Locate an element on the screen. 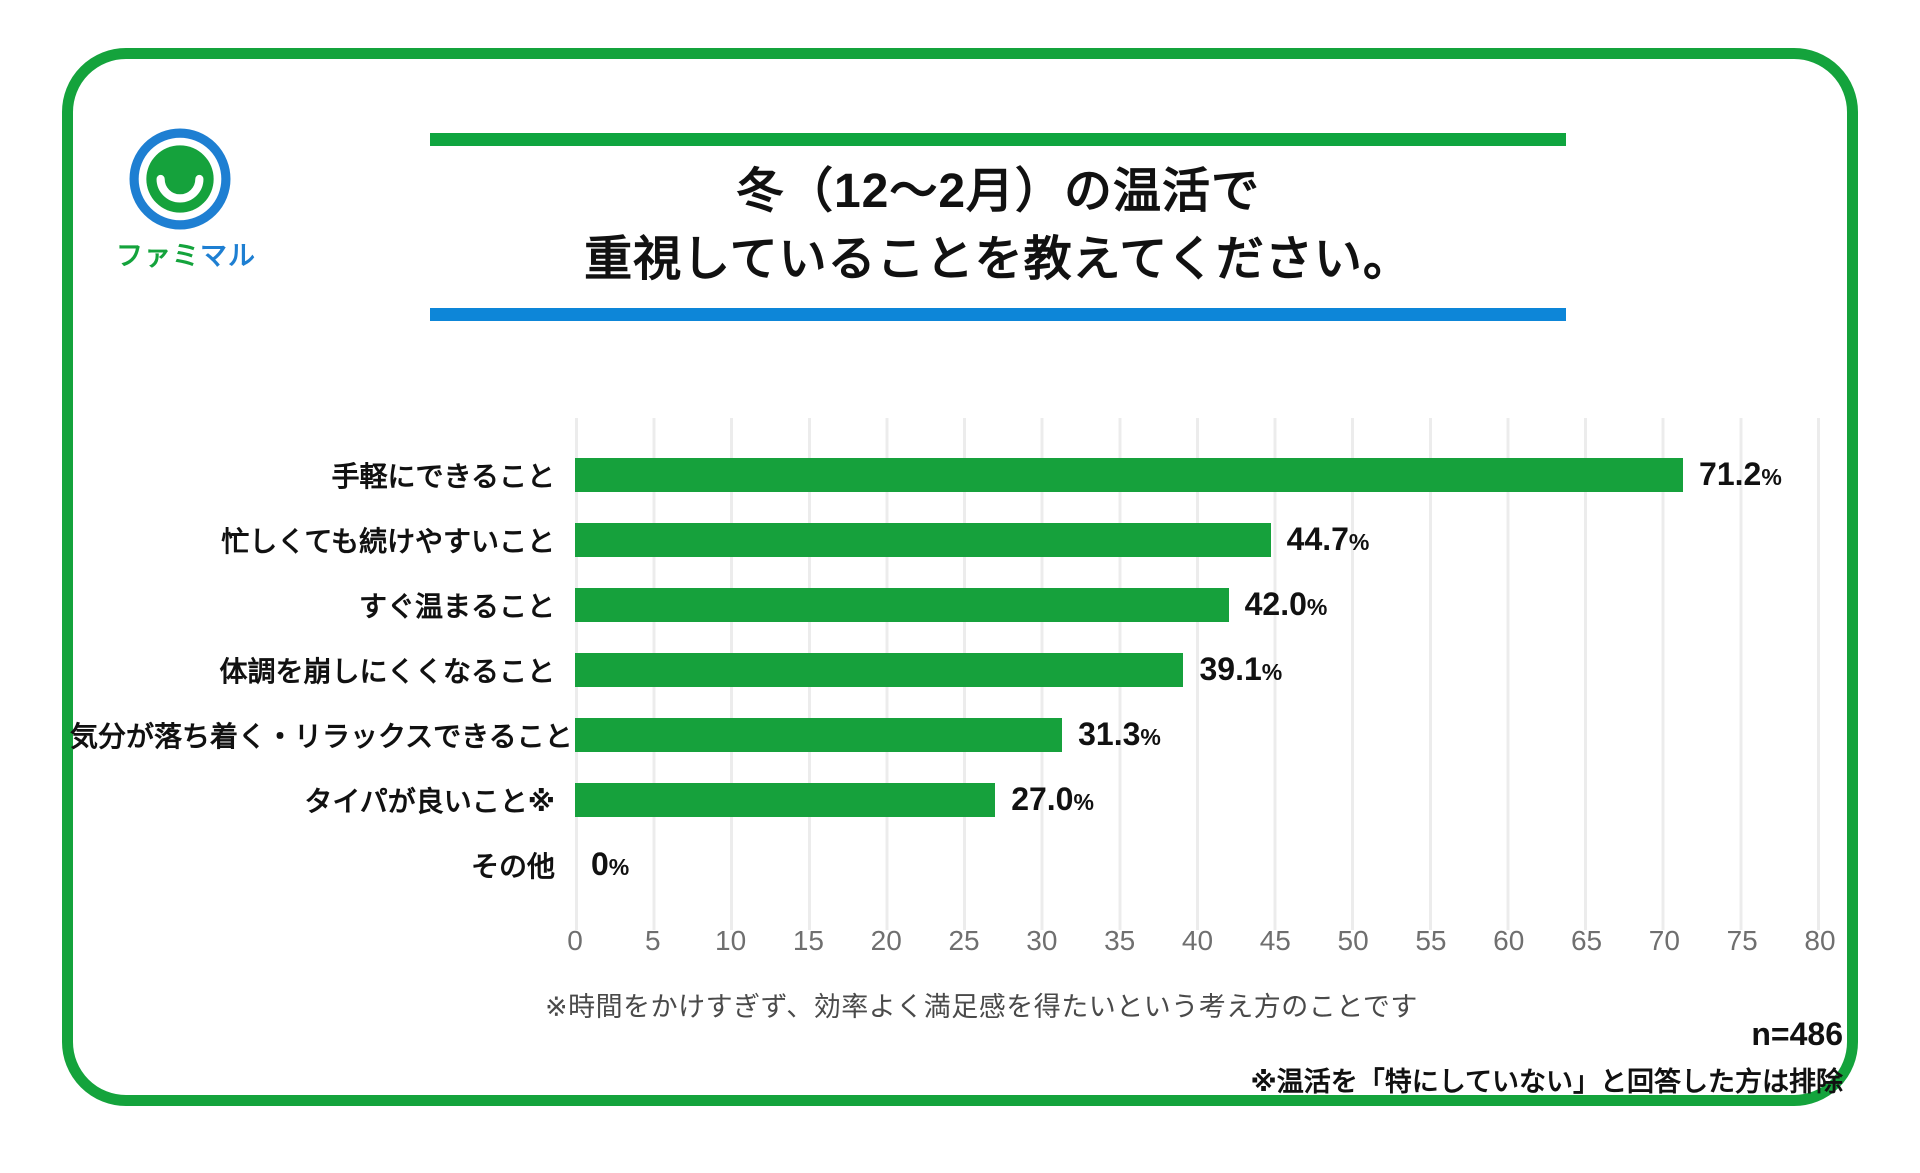 Image resolution: width=1920 pixels, height=1173 pixels. x-tick-label: 30 is located at coordinates (1042, 940).